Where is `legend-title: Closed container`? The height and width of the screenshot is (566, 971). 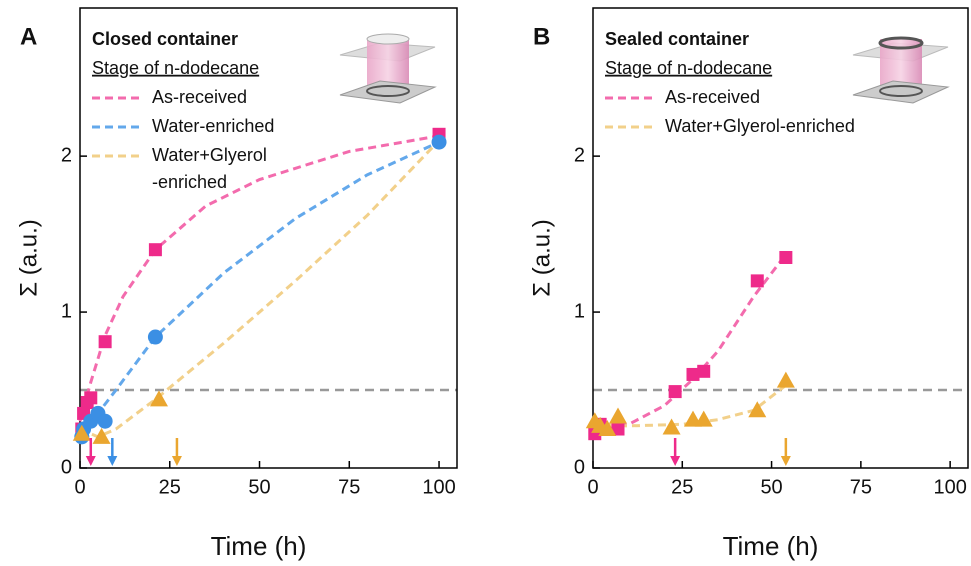 legend-title: Closed container is located at coordinates (165, 39).